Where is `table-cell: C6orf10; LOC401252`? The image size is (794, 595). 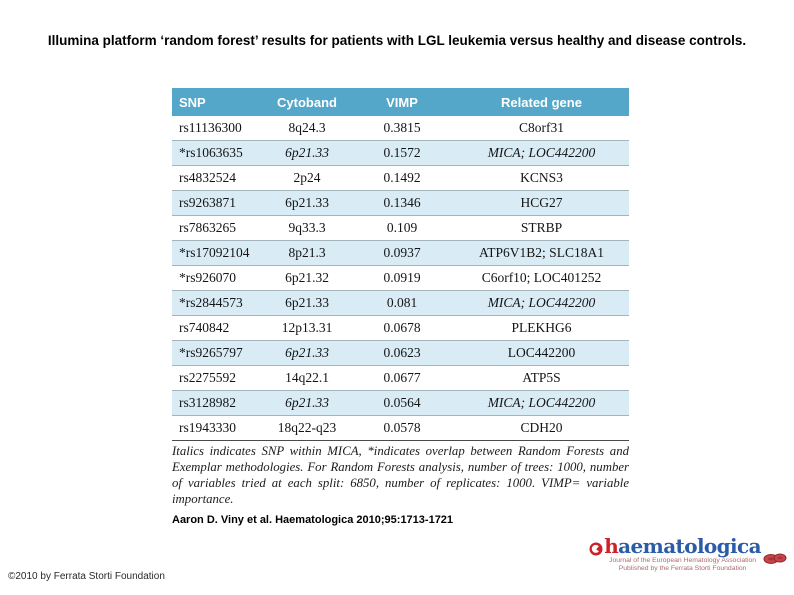
table-cell: C6orf10; LOC401252 is located at coordinates (541, 278).